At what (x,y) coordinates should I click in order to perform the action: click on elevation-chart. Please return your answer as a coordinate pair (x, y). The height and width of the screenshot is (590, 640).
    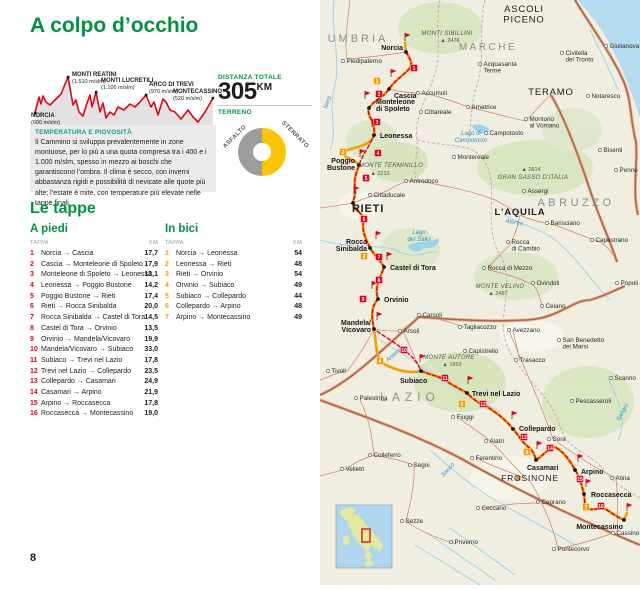
    Looking at the image, I should click on (124, 100).